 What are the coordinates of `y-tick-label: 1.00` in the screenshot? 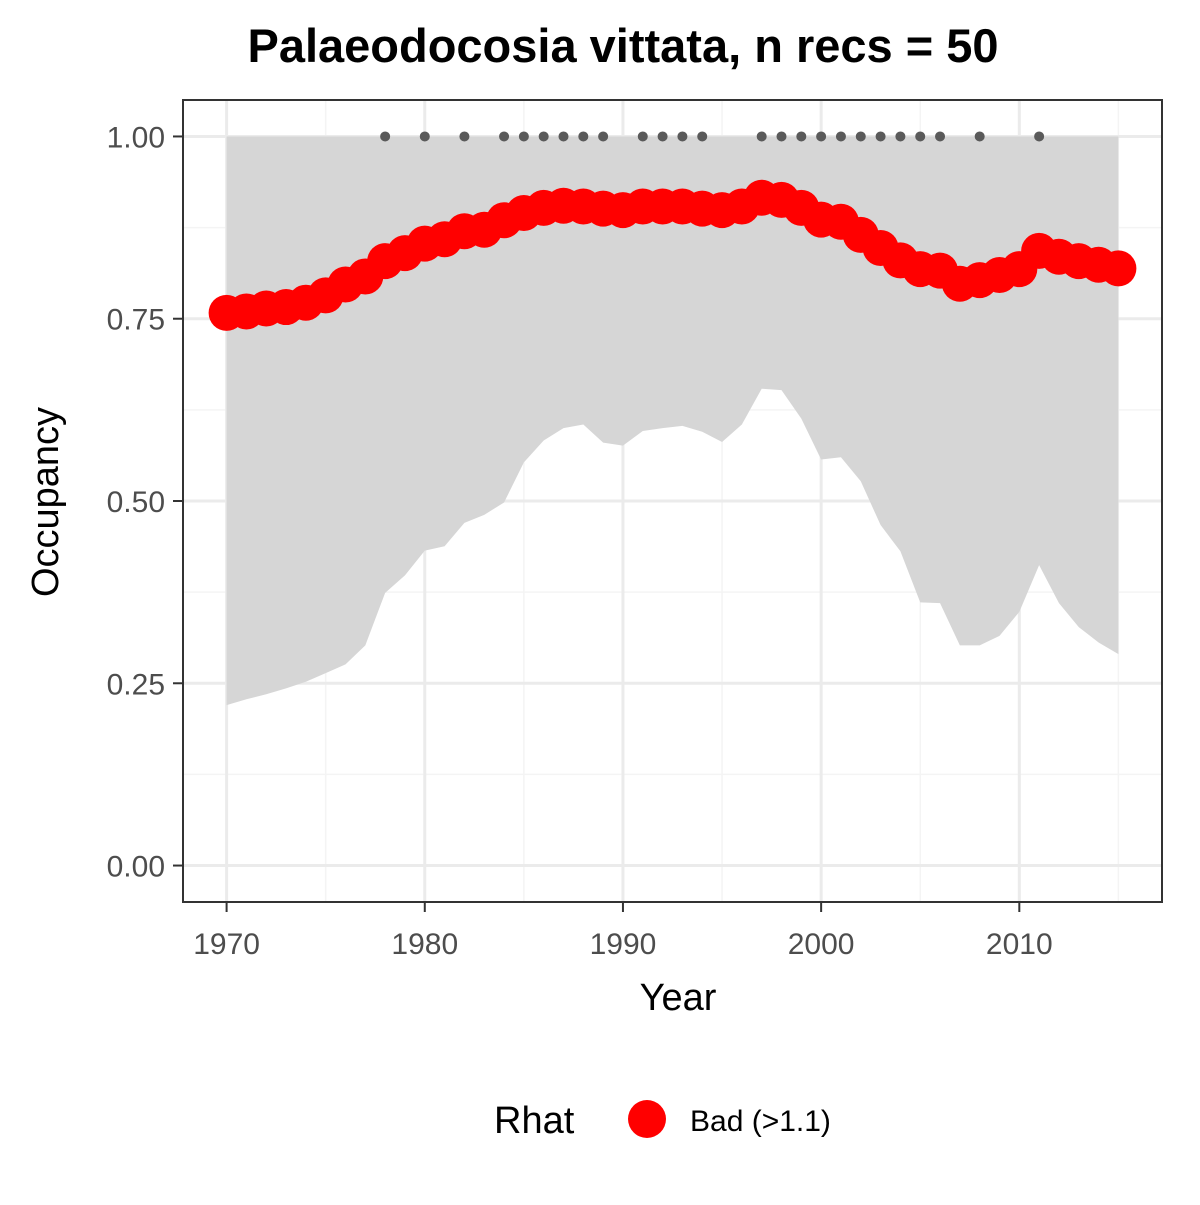 It's located at (136, 137).